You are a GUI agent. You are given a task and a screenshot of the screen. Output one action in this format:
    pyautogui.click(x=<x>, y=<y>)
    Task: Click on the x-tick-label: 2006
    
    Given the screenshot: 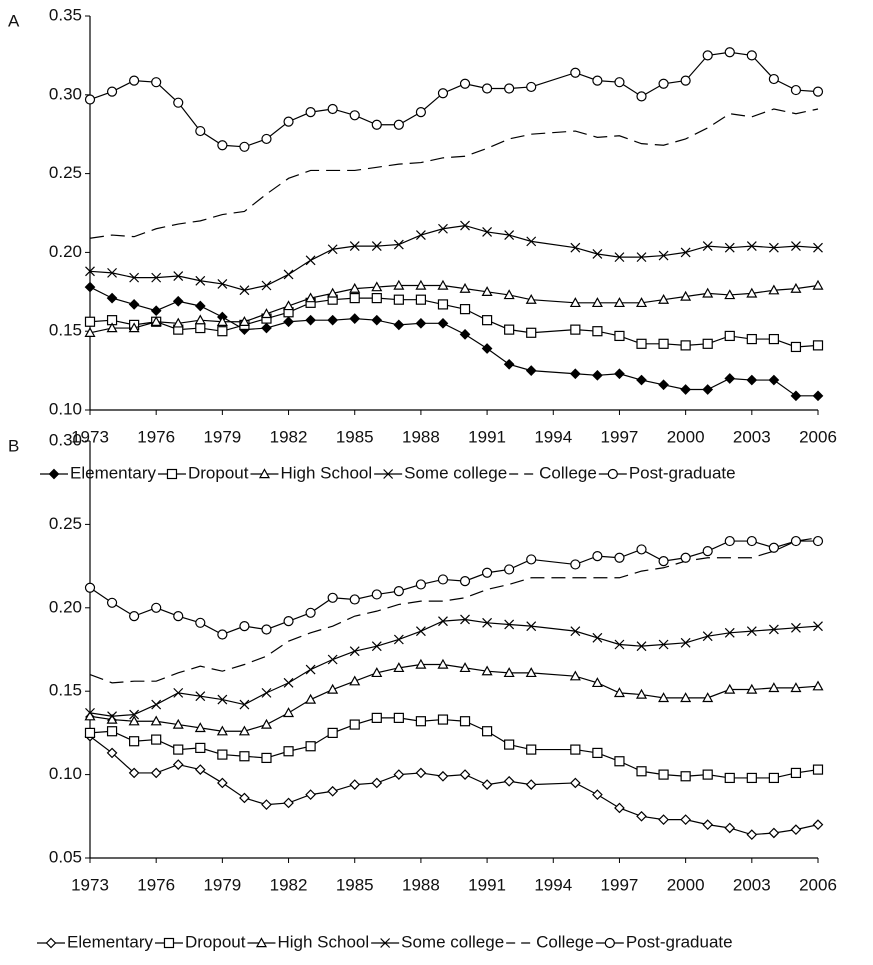 What is the action you would take?
    pyautogui.click(x=818, y=436)
    